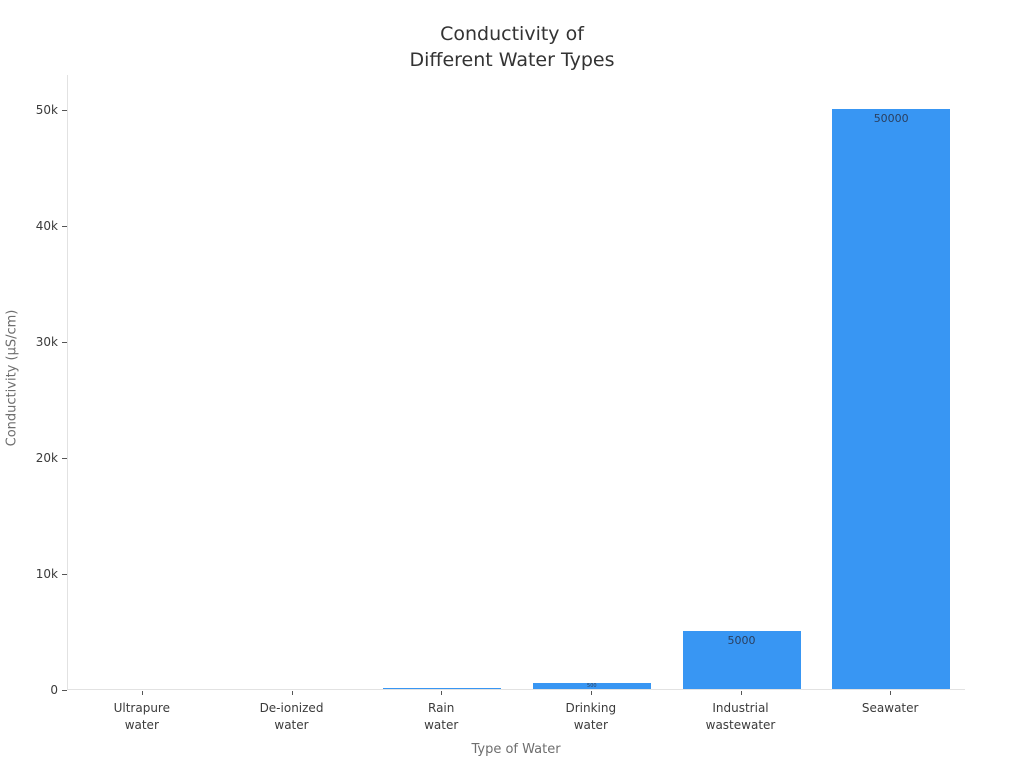  What do you see at coordinates (46, 341) in the screenshot?
I see `y-tick-label: 30k` at bounding box center [46, 341].